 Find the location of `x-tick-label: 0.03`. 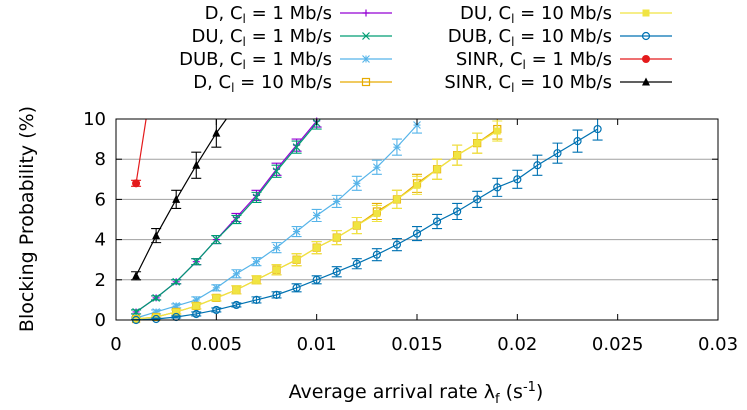

x-tick-label: 0.03 is located at coordinates (718, 344).